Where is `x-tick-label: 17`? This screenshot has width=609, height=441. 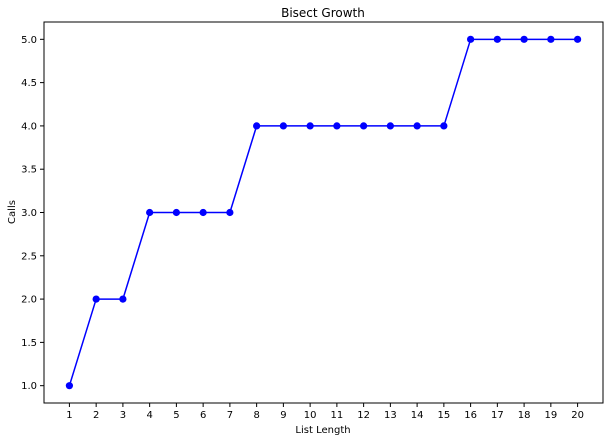
x-tick-label: 17 is located at coordinates (497, 415).